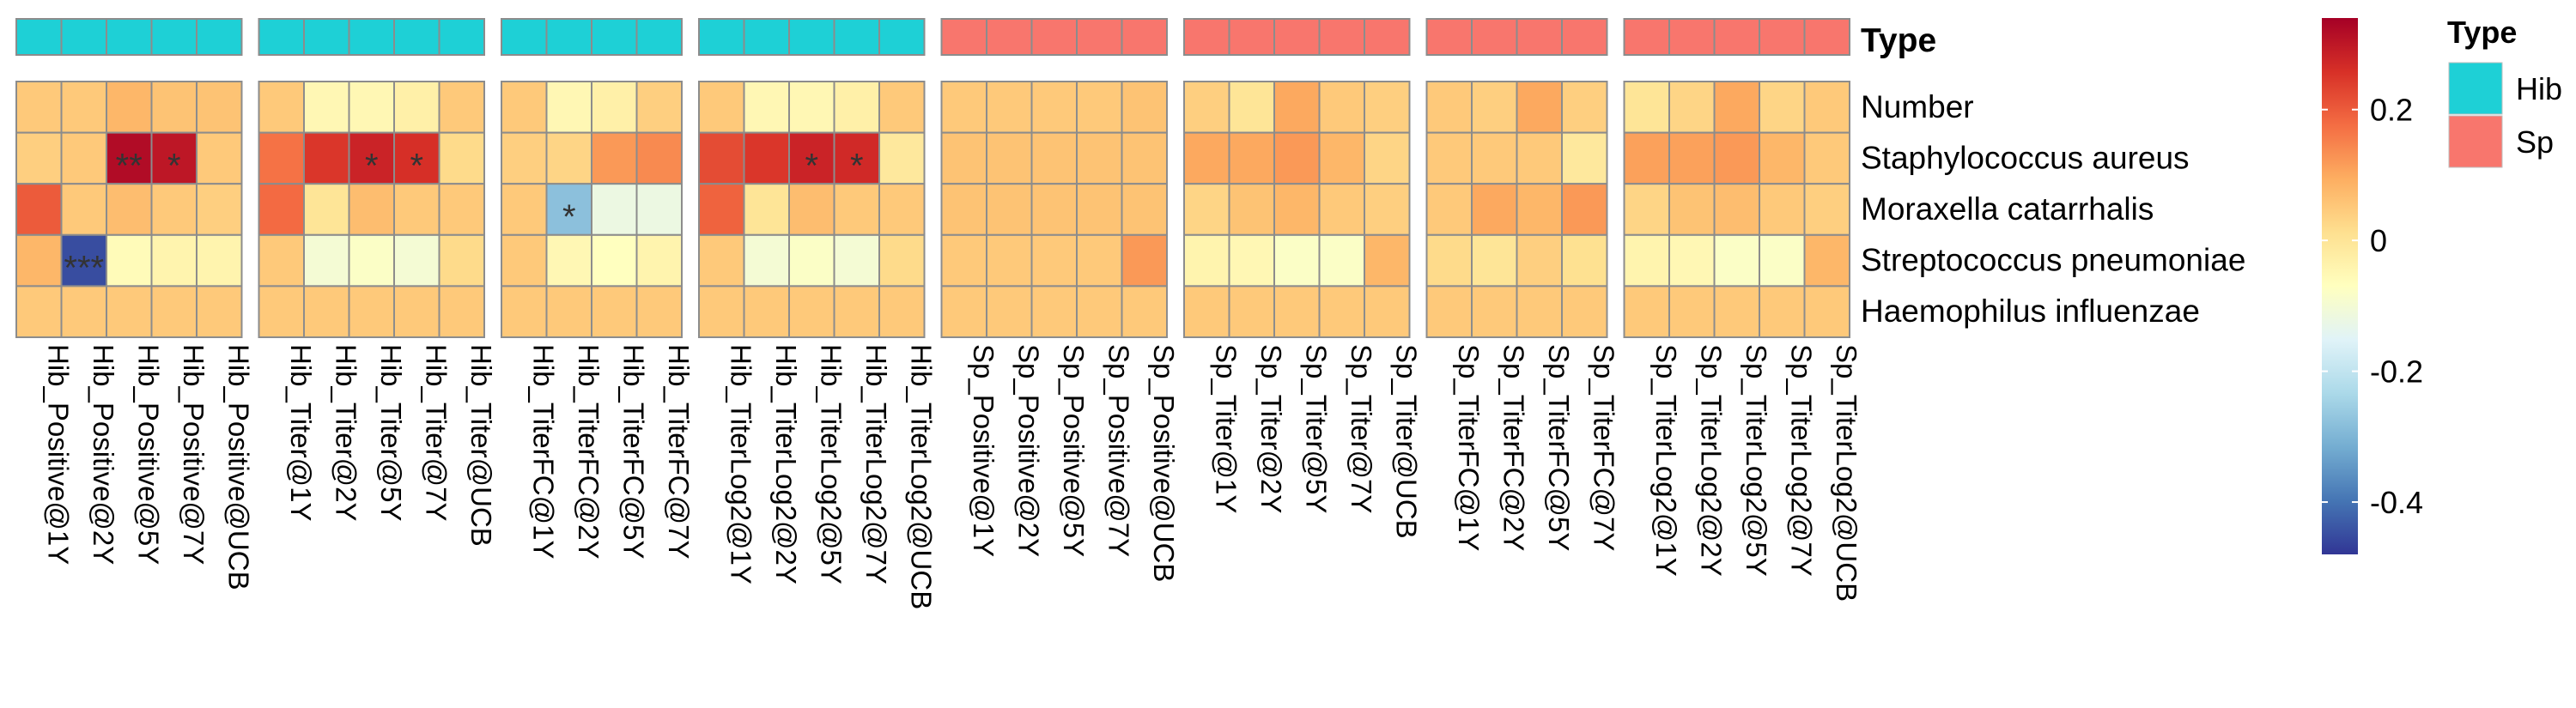 The image size is (2576, 708). I want to click on legend-swatch, so click(2475, 141).